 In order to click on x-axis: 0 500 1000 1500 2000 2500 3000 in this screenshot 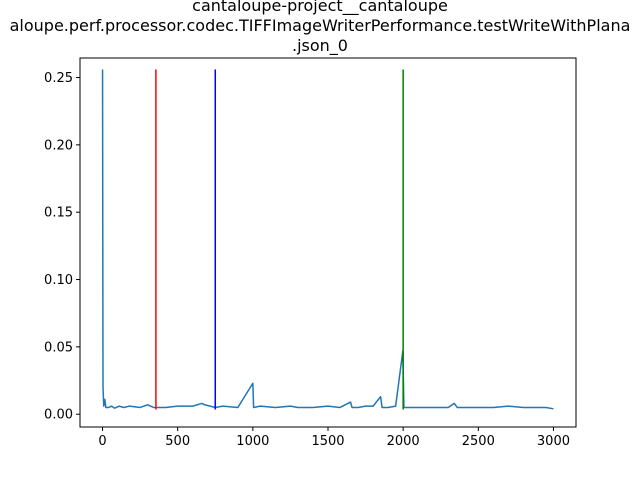, I will do `click(334, 438)`.